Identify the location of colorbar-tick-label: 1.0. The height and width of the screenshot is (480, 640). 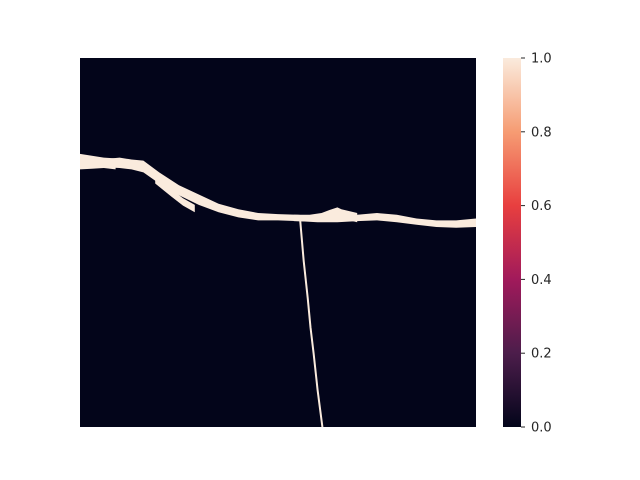
(541, 59).